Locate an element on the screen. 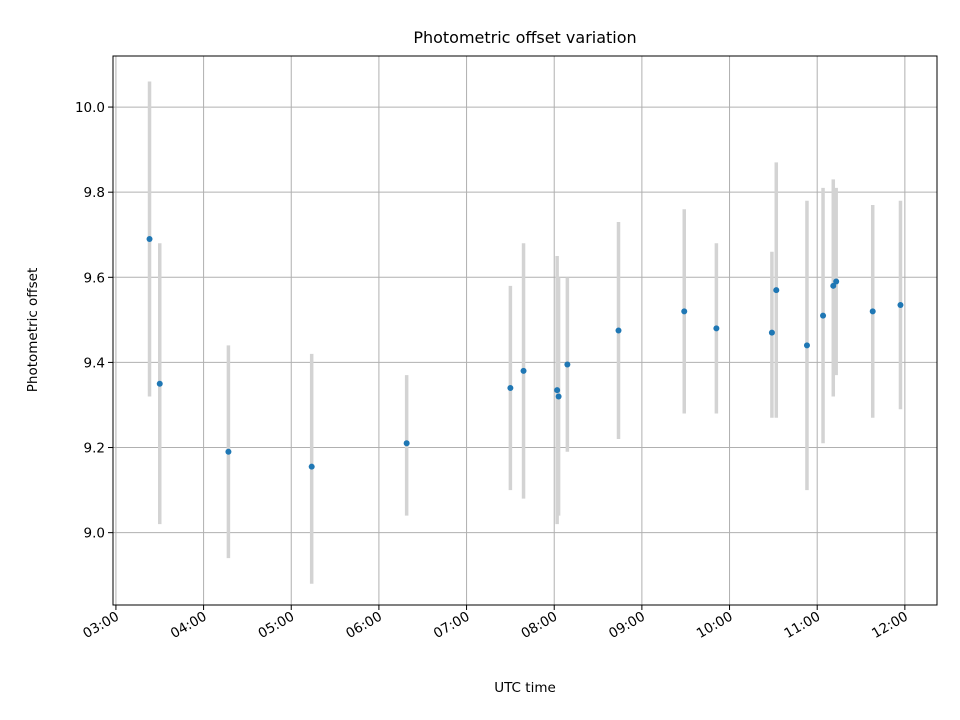 This screenshot has height=720, width=960. y-tick-label: 9.8 is located at coordinates (94, 193).